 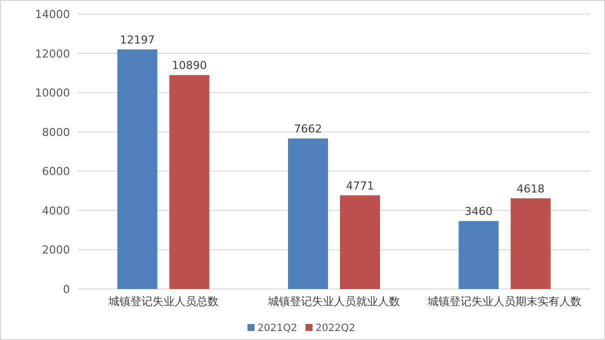 I want to click on data-label: 12197, so click(x=137, y=39).